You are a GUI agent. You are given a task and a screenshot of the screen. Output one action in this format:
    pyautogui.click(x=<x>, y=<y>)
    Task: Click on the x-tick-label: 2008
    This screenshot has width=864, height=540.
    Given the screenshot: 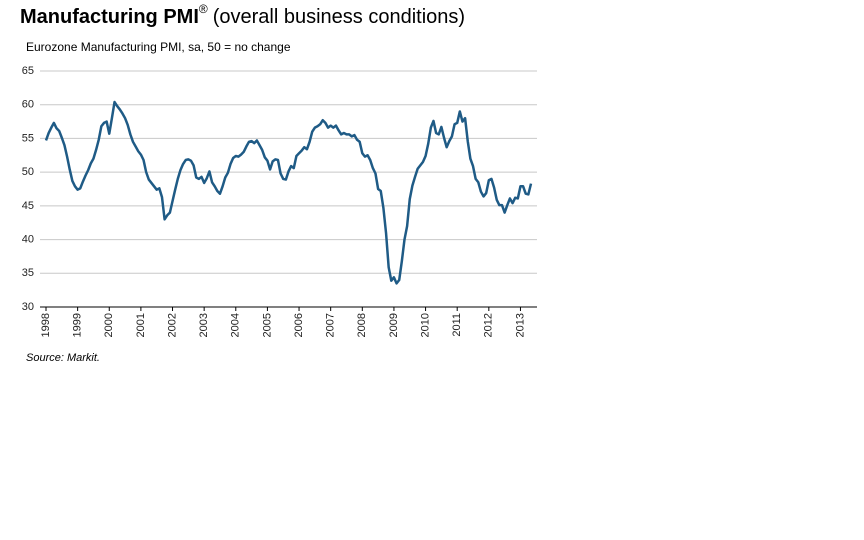 What is the action you would take?
    pyautogui.click(x=362, y=325)
    